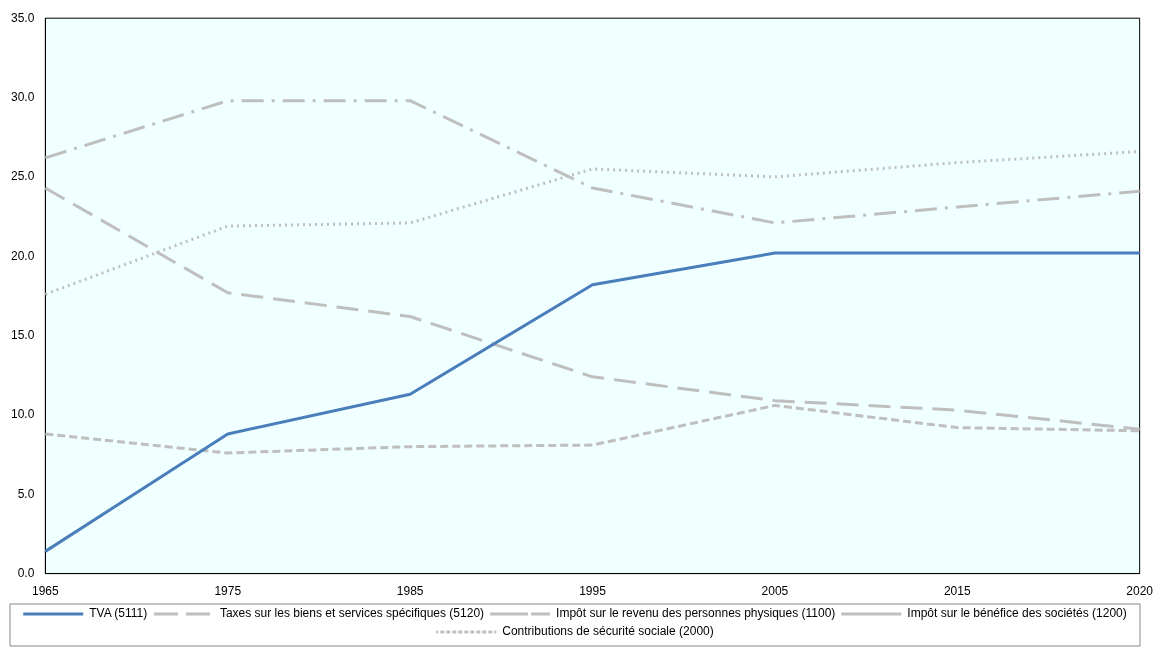 This screenshot has height=662, width=1164. I want to click on y-tick-label: 25.0, so click(23, 176).